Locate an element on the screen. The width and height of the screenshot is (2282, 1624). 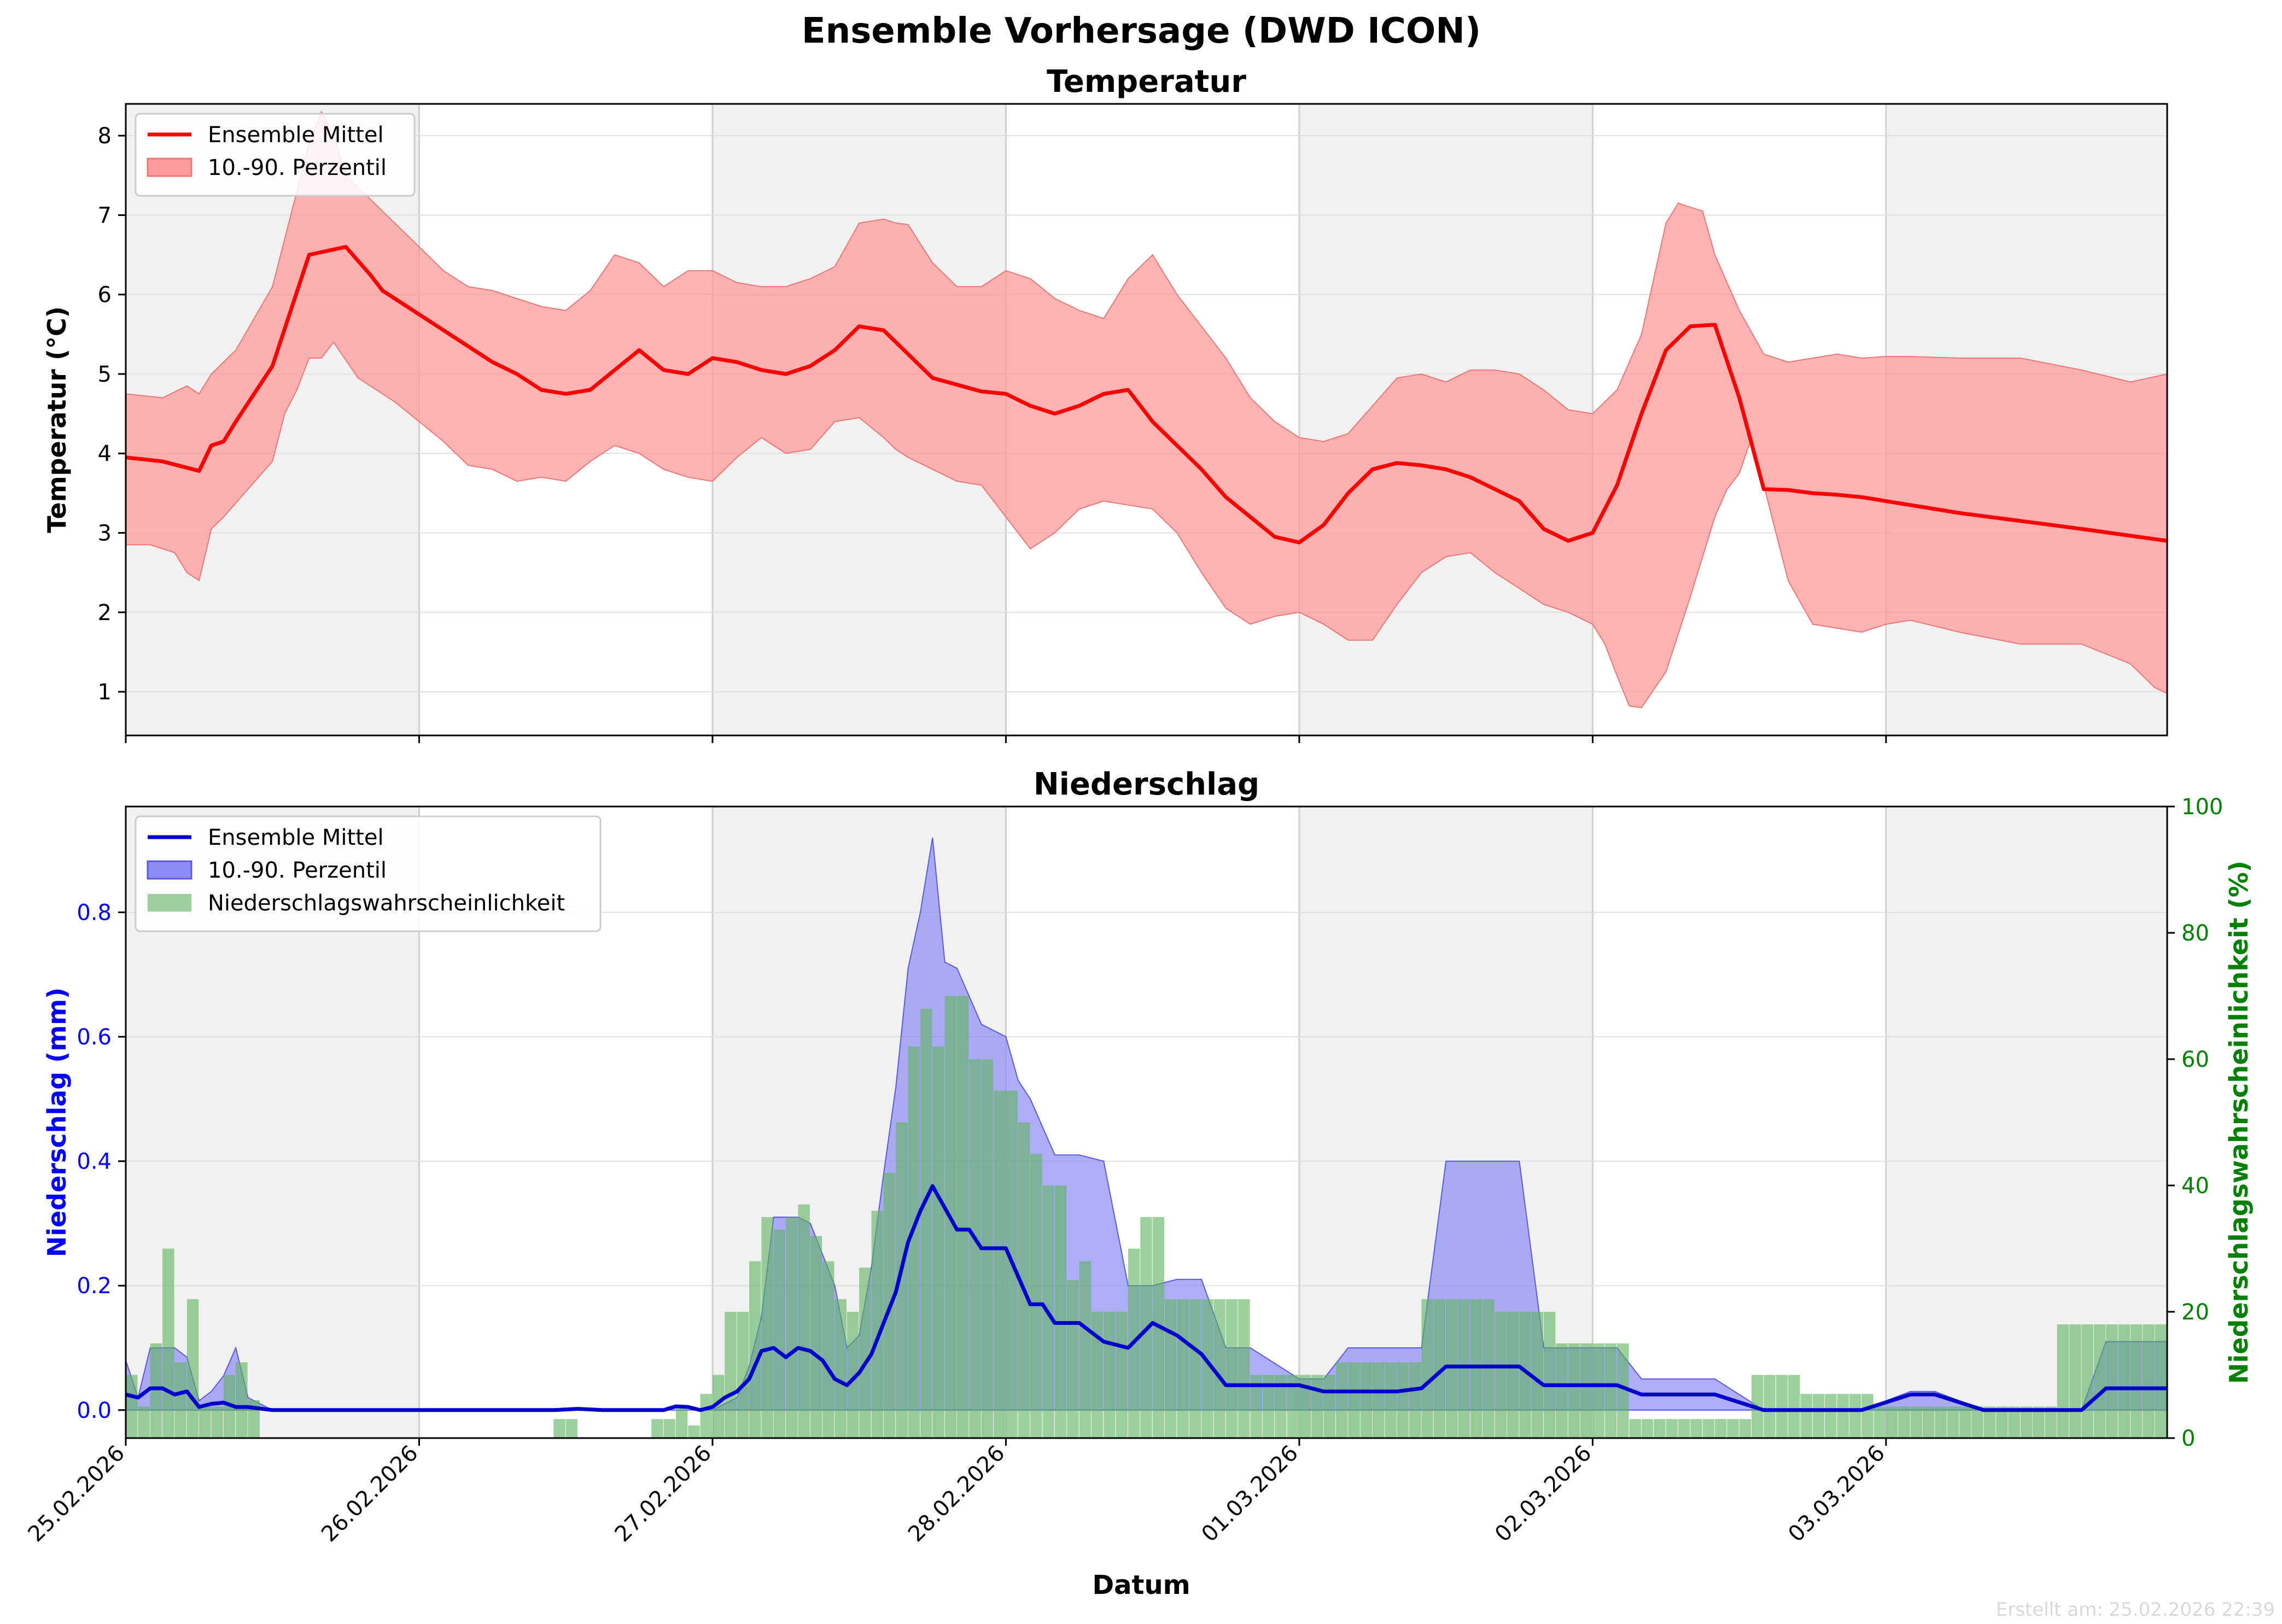
y-tick-label: 0.8 is located at coordinates (95, 912).